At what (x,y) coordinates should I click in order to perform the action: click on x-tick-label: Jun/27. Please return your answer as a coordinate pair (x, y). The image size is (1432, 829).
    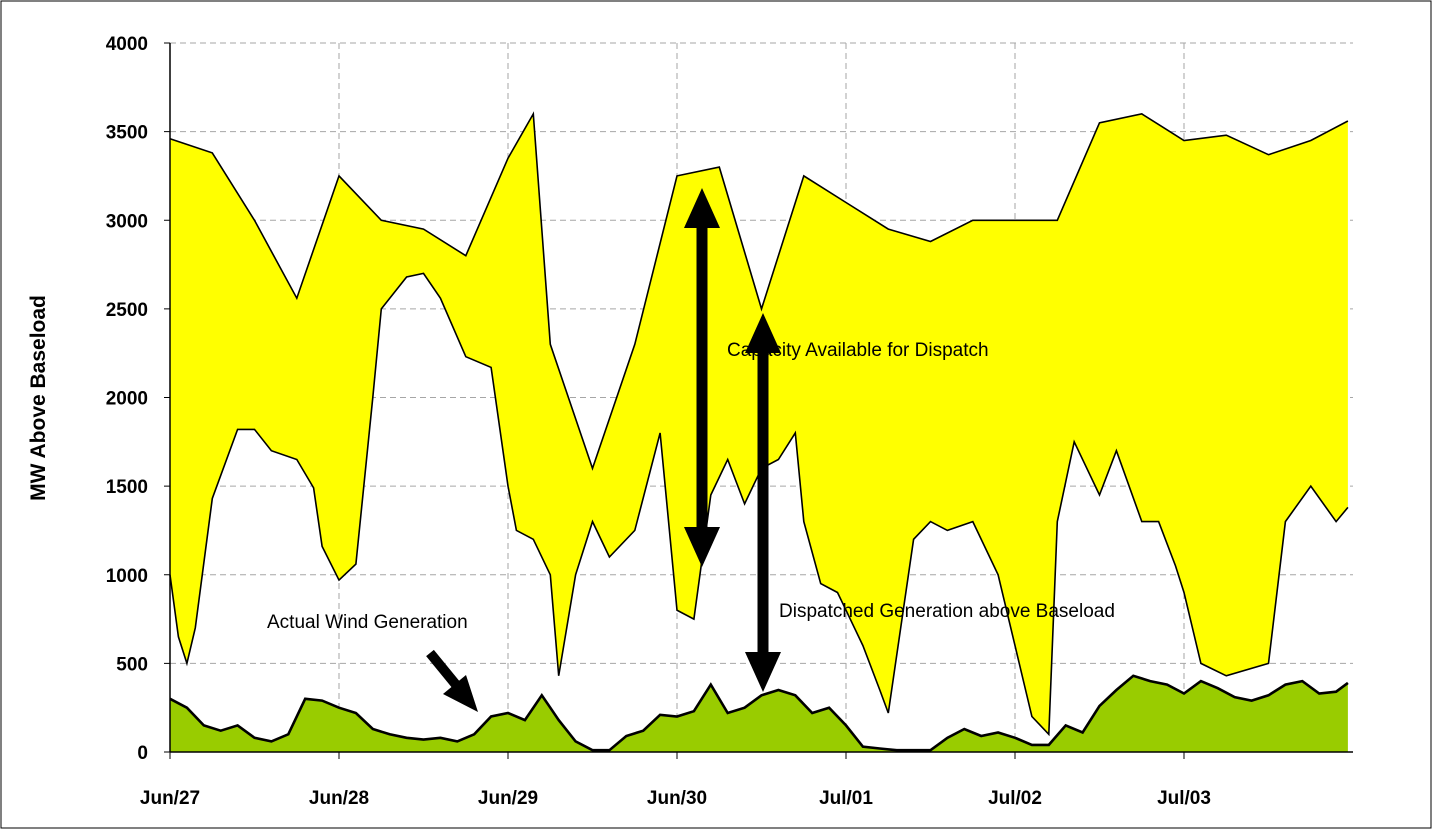
    Looking at the image, I should click on (170, 798).